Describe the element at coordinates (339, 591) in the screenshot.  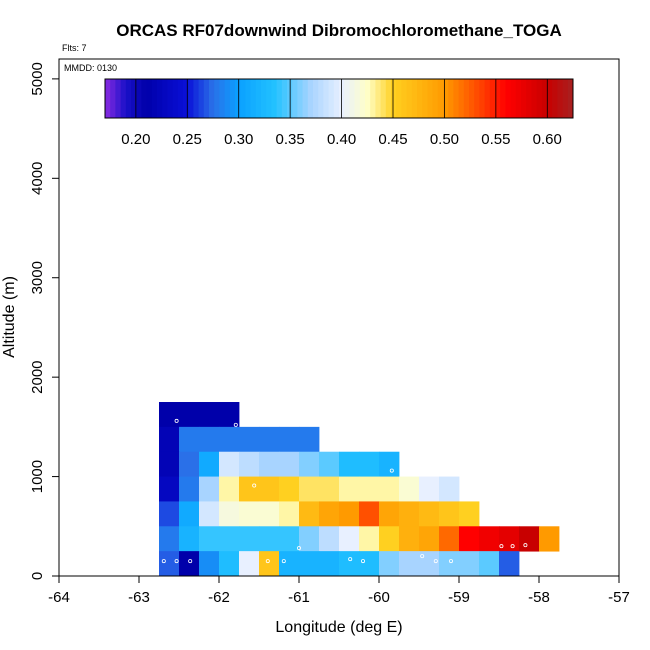
I see `x-axis: -64 -63 -62 -61 -60 -59 -58 -57` at that location.